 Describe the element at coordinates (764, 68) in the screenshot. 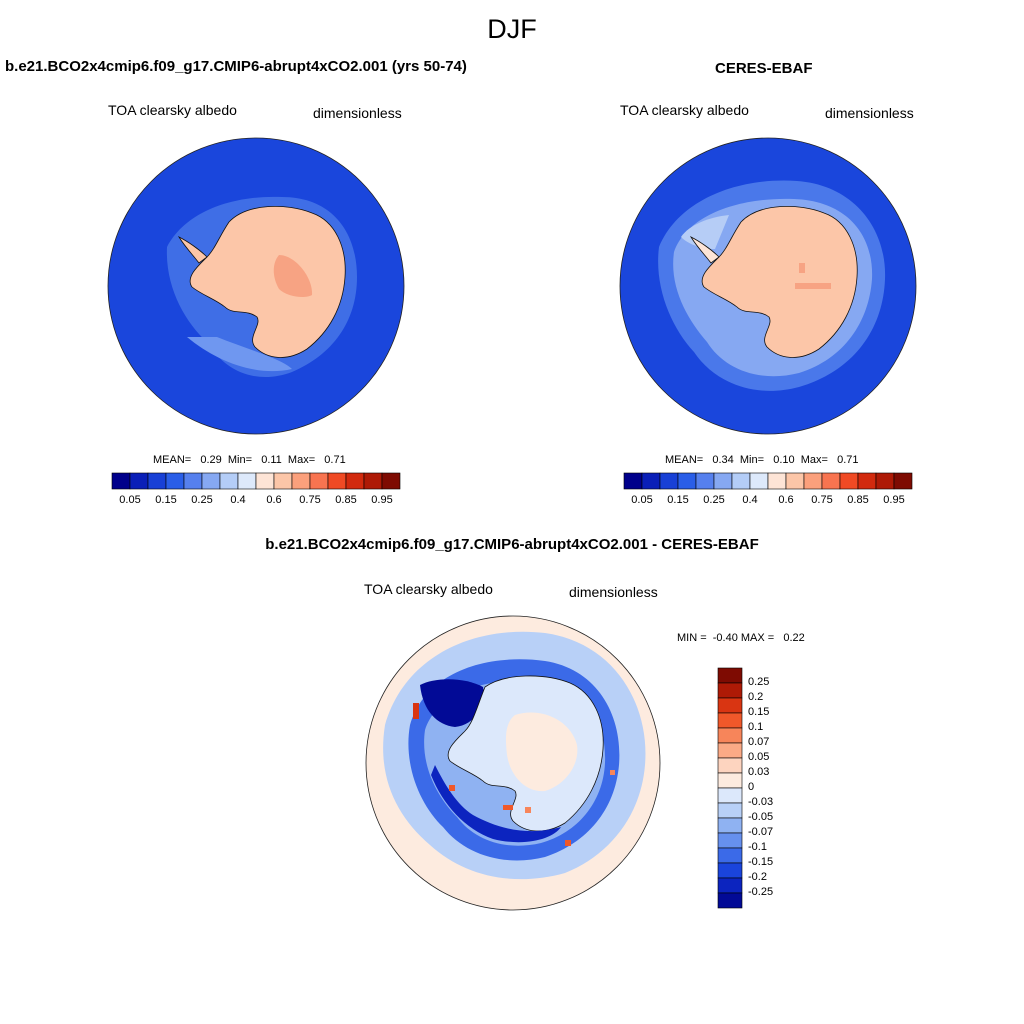

I see `panel-obs-title: CERES-EBAF` at that location.